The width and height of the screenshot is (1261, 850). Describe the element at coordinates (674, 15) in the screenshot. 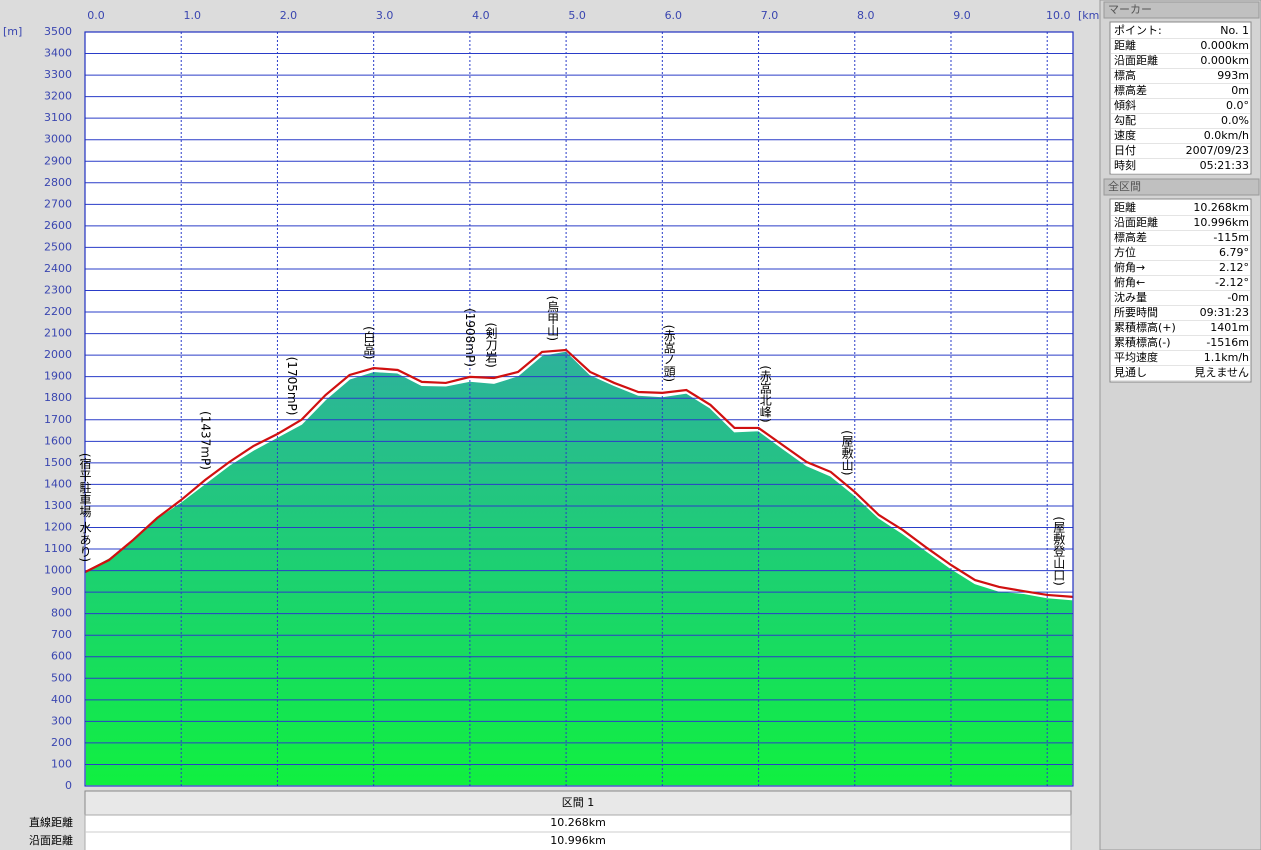

I see `x-tick-label: 6.0` at that location.